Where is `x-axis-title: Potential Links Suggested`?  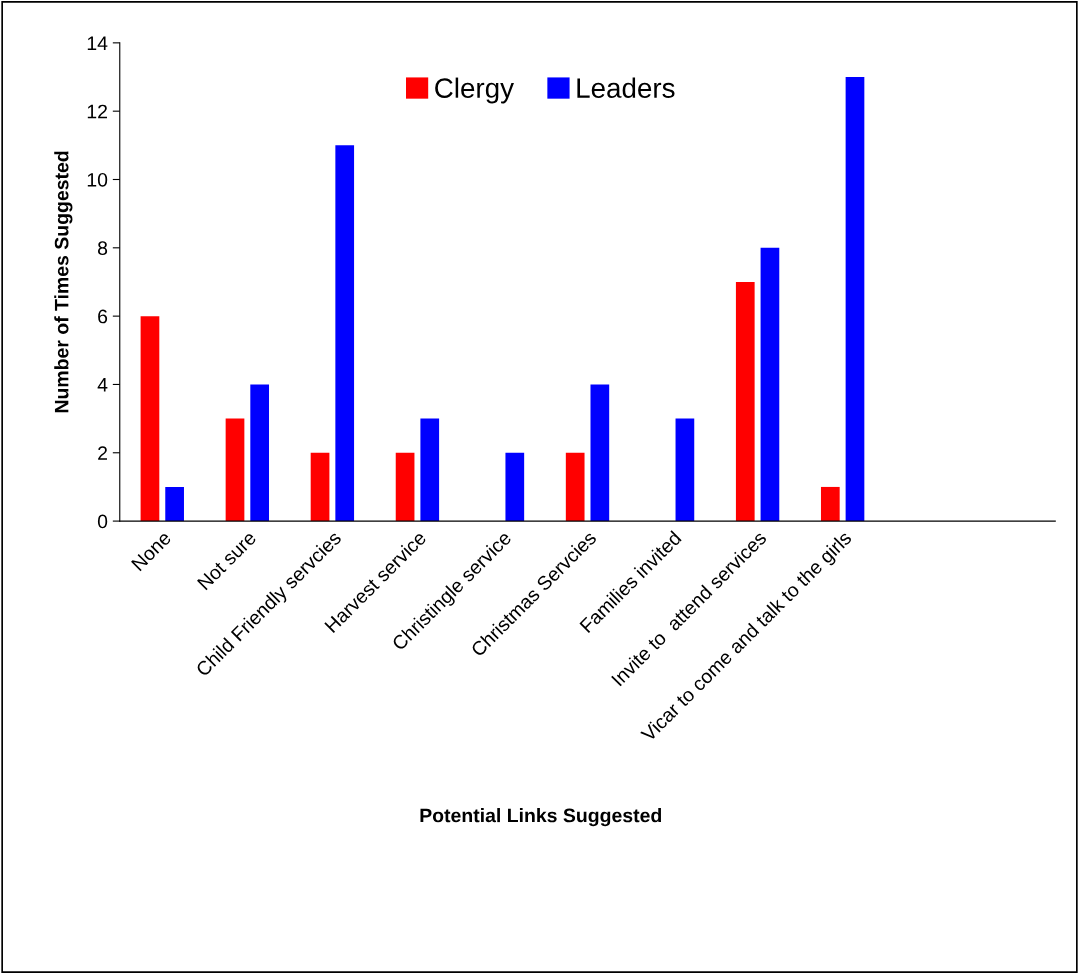 x-axis-title: Potential Links Suggested is located at coordinates (541, 817).